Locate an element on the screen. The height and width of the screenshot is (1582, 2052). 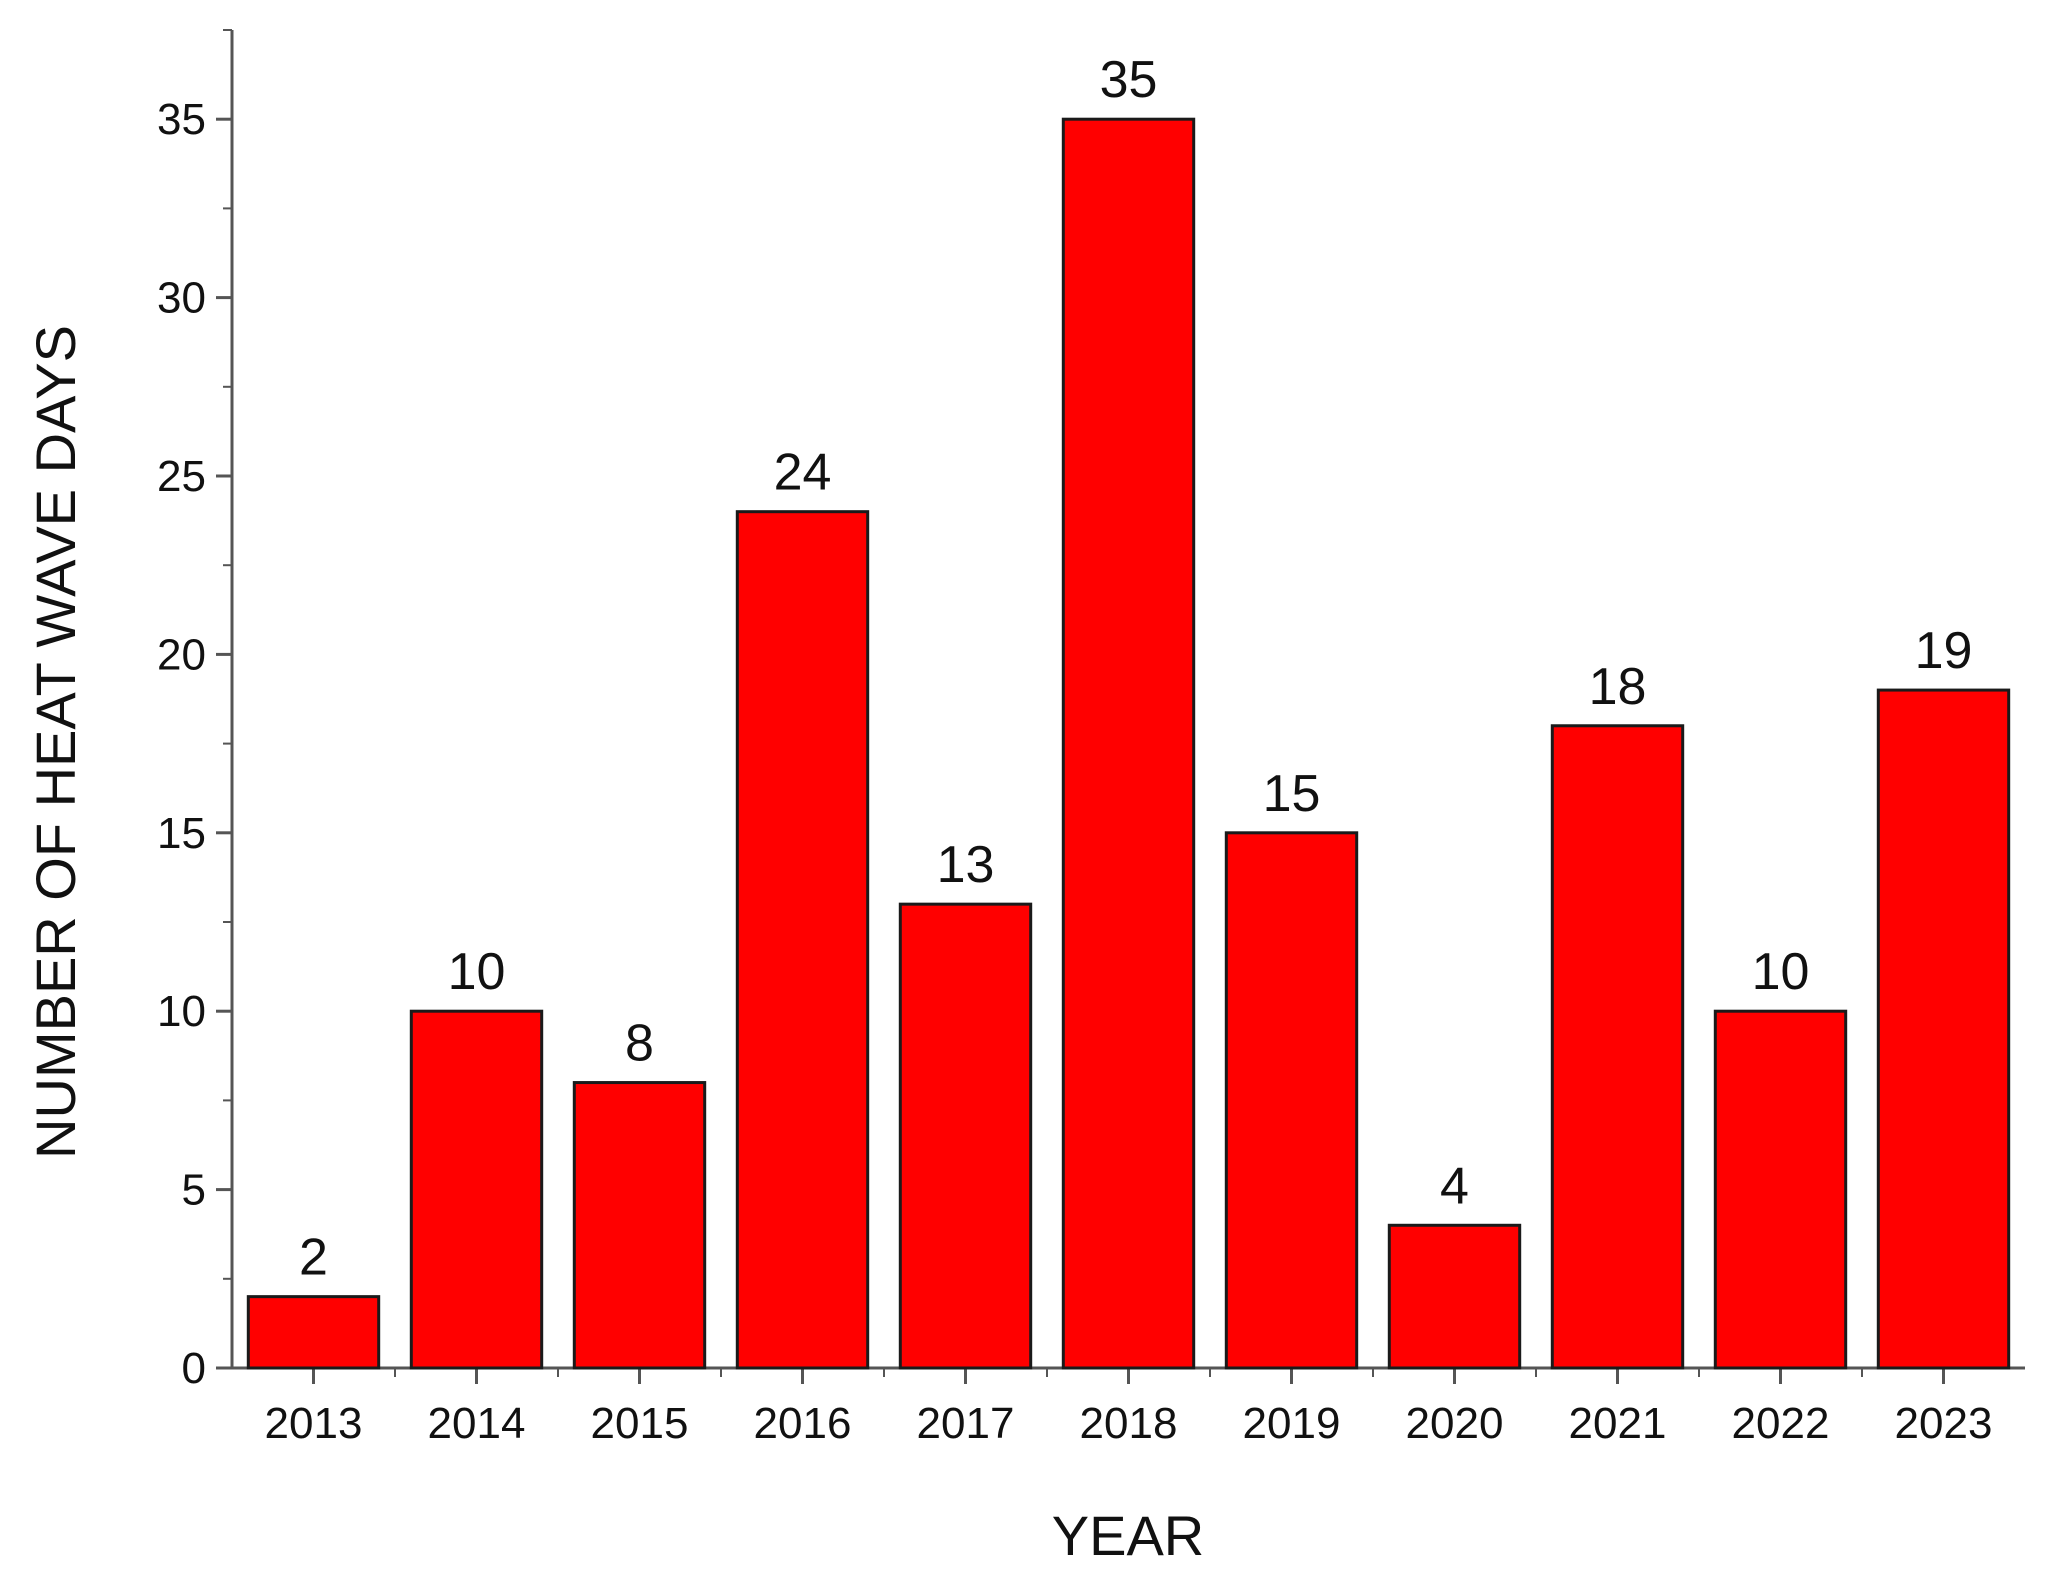
x-tick-label: 2016 is located at coordinates (803, 1423).